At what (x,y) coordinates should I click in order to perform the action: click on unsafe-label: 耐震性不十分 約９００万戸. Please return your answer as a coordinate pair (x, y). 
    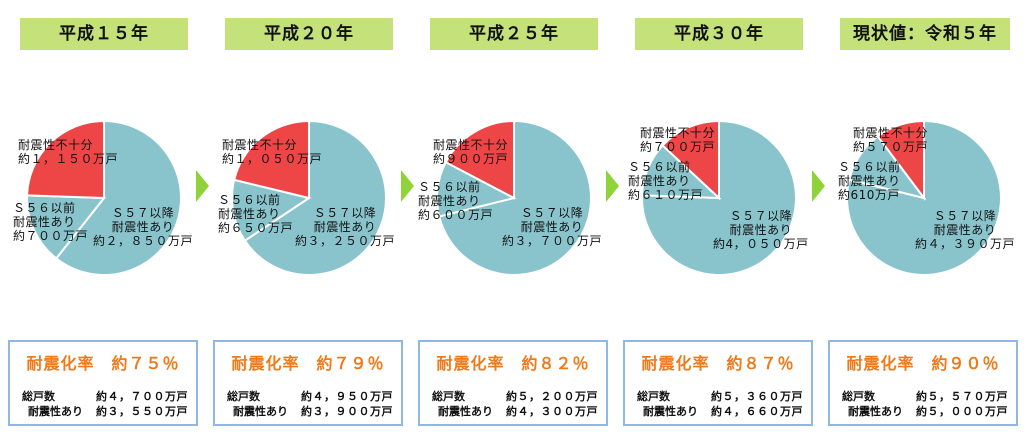
    Looking at the image, I should click on (471, 152).